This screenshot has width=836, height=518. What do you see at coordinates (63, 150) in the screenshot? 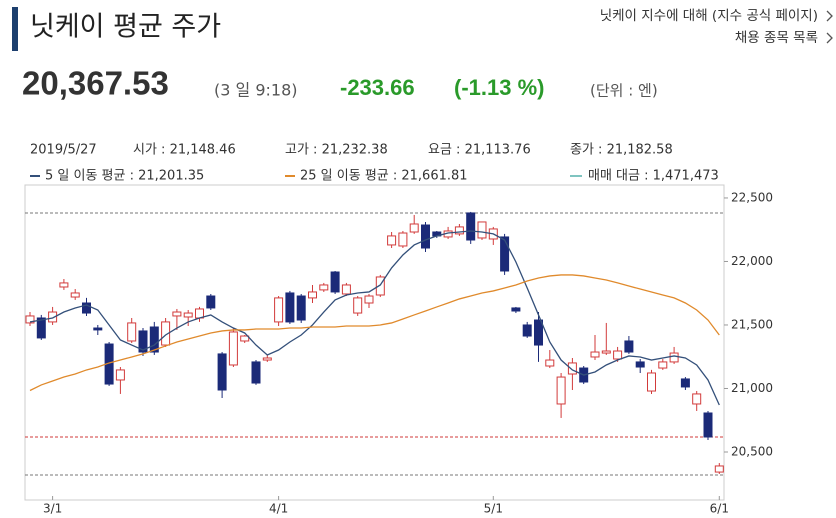
I see `info-date: 2019/5/27` at bounding box center [63, 150].